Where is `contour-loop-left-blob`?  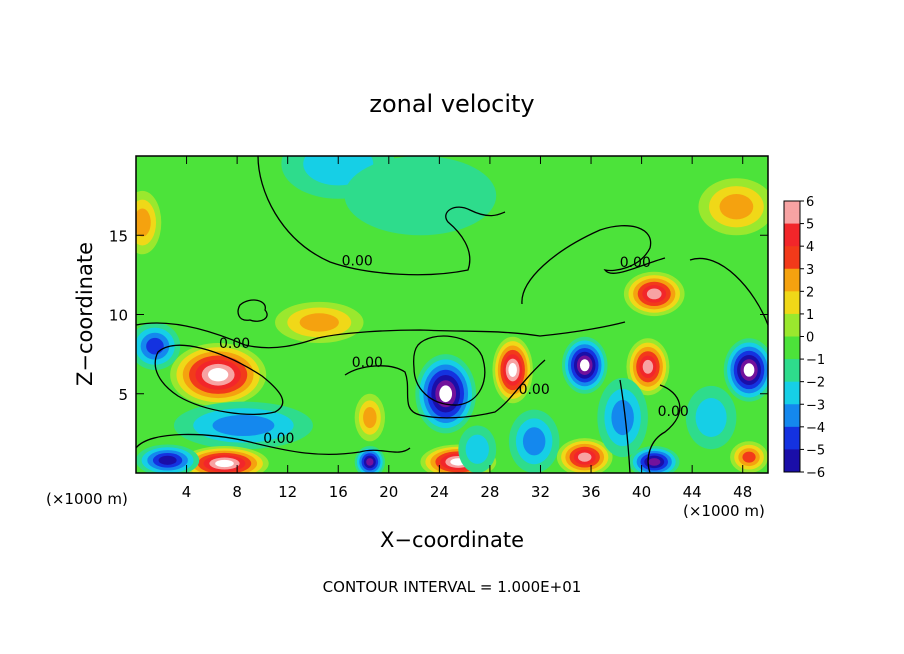
contour-loop-left-blob is located at coordinates (219, 379).